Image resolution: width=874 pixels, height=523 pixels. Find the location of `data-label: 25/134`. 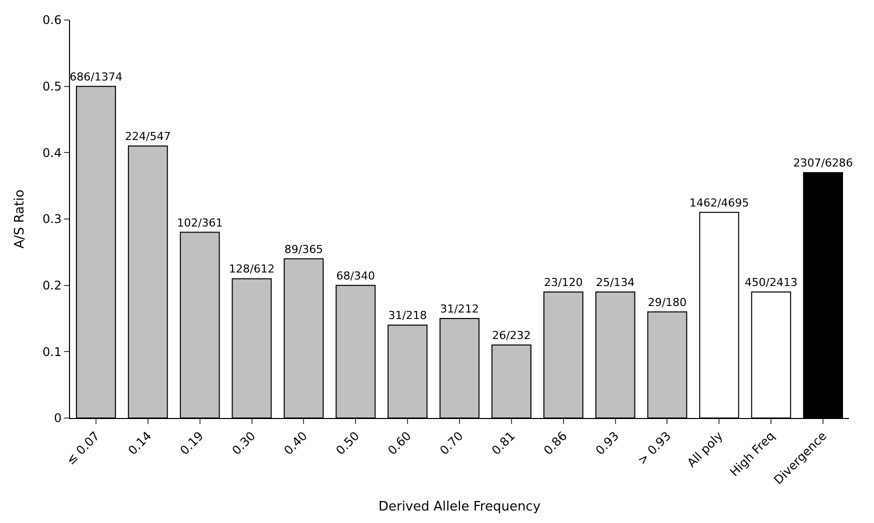

data-label: 25/134 is located at coordinates (615, 282).